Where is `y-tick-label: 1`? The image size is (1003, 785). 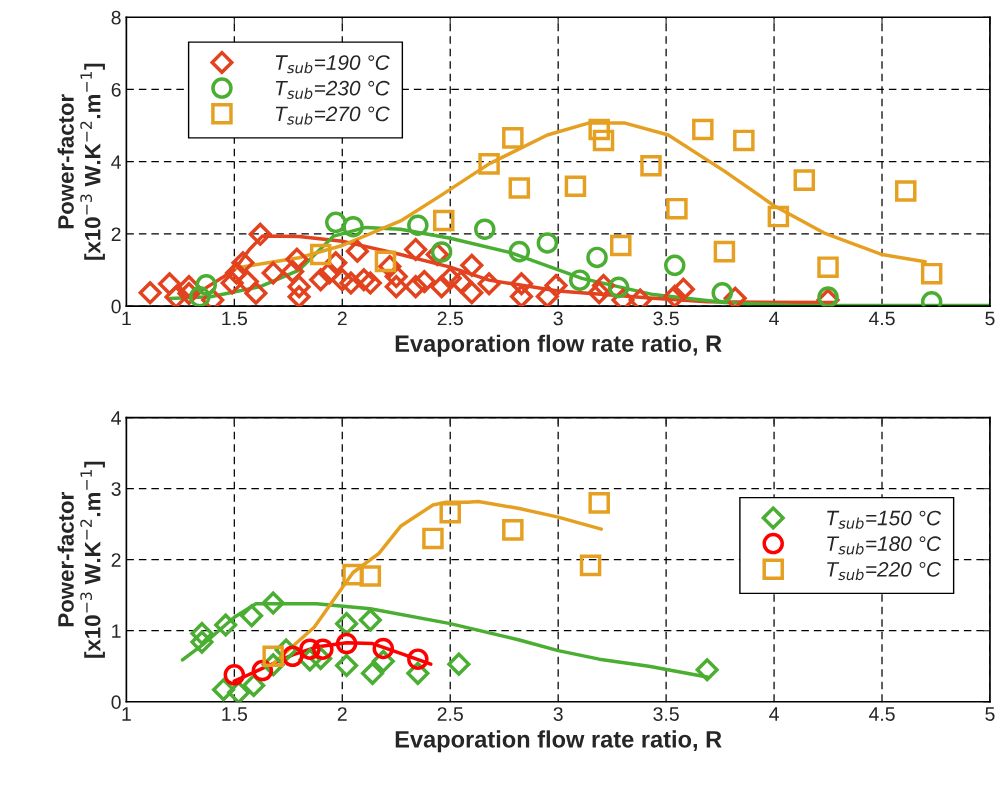 y-tick-label: 1 is located at coordinates (116, 631).